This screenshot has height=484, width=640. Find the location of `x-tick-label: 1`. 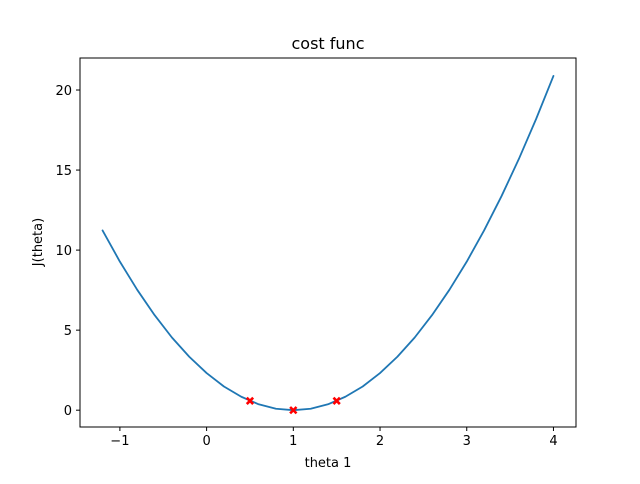

x-tick-label: 1 is located at coordinates (293, 441).